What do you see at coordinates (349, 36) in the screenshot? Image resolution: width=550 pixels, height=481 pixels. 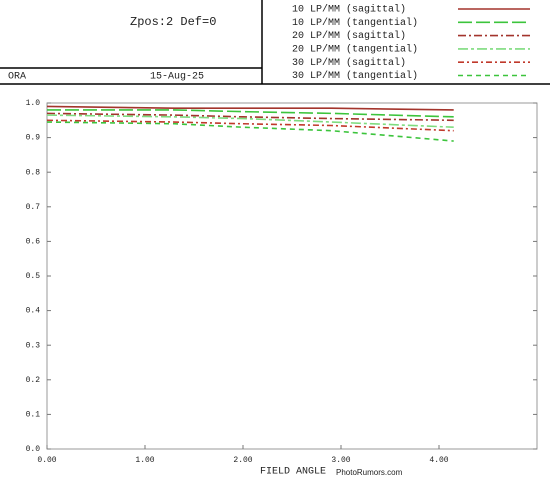 I see `legend-label: 20 LP/MM (sagittal)` at bounding box center [349, 36].